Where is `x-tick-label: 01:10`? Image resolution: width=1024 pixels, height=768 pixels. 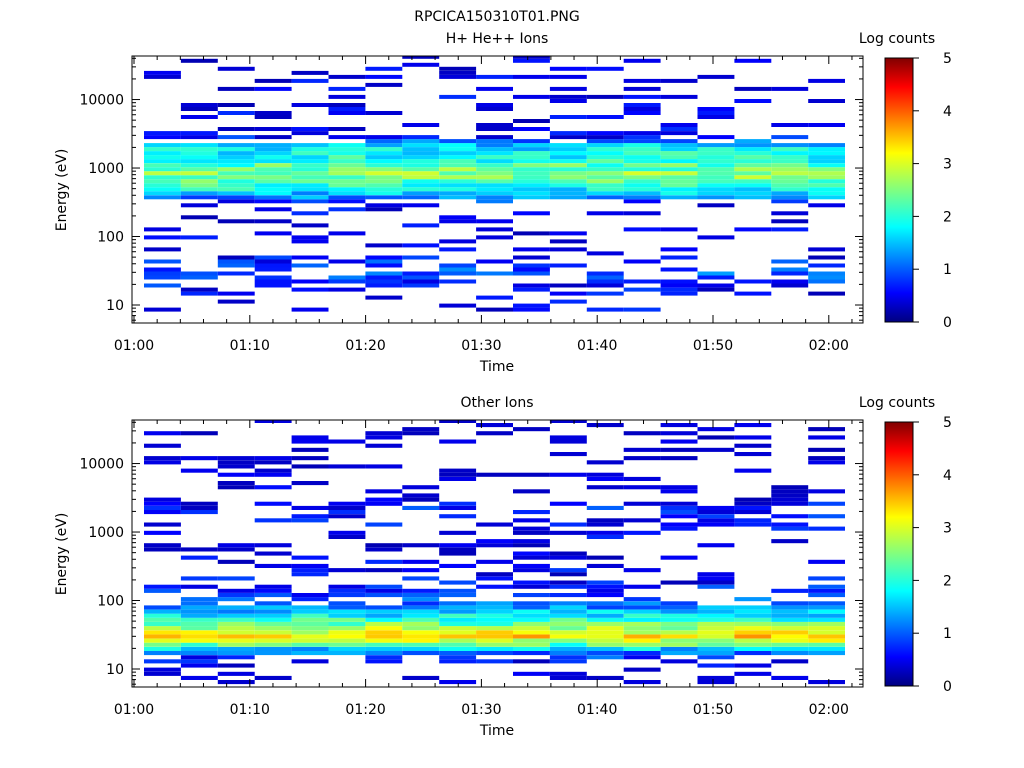
x-tick-label: 01:10 is located at coordinates (250, 346).